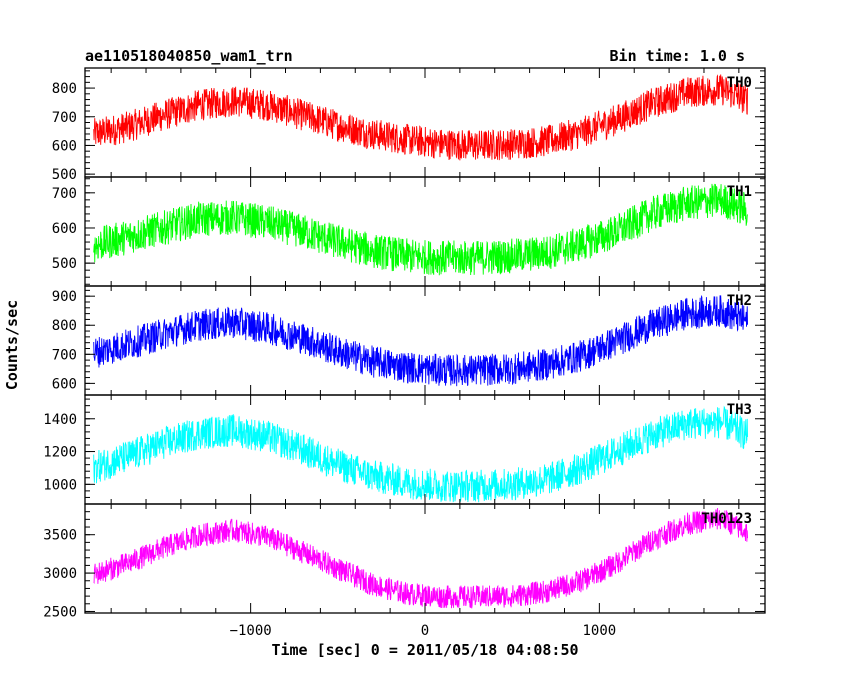  Describe the element at coordinates (424, 650) in the screenshot. I see `x-axis-title: Time [sec] 0 = 2011/05/18 04:08:50` at that location.